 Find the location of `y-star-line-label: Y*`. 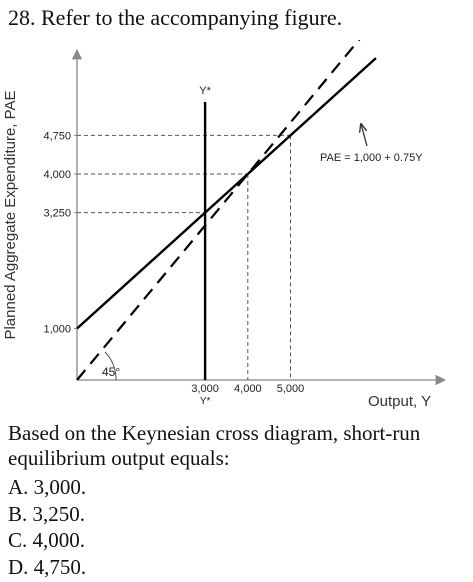

y-star-line-label: Y* is located at coordinates (205, 91).